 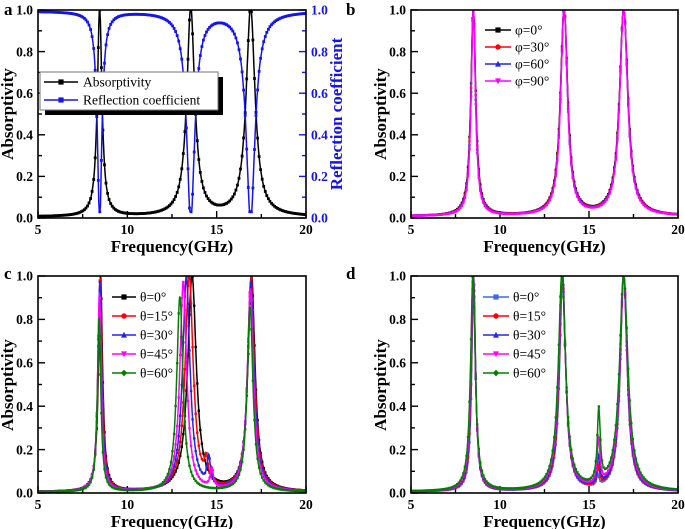 I want to click on panel-d-x-axis-label: Frequency(GHz), so click(x=544, y=520).